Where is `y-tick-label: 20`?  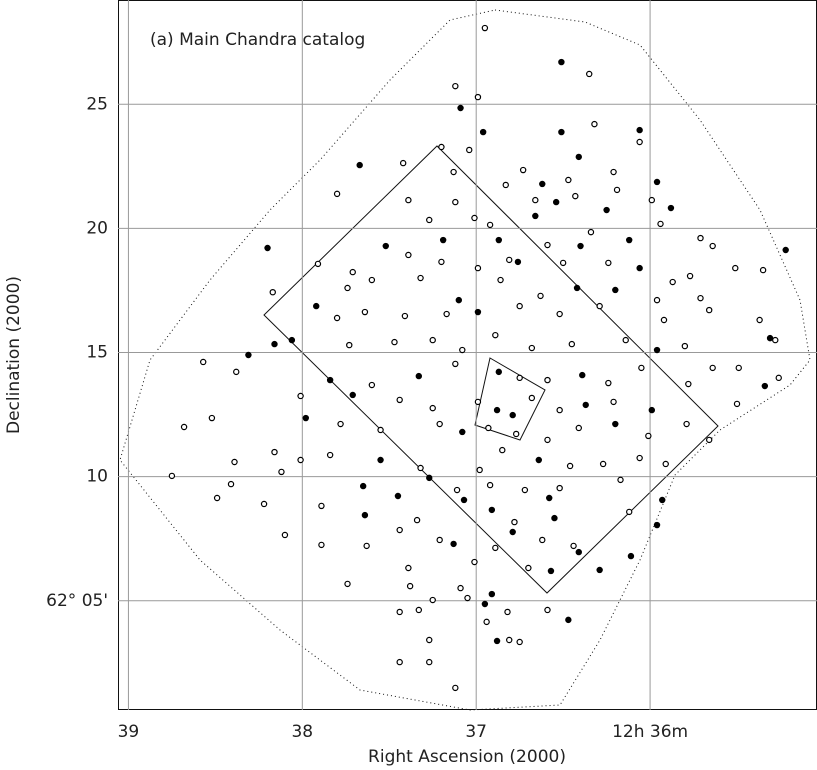 y-tick-label: 20 is located at coordinates (97, 228).